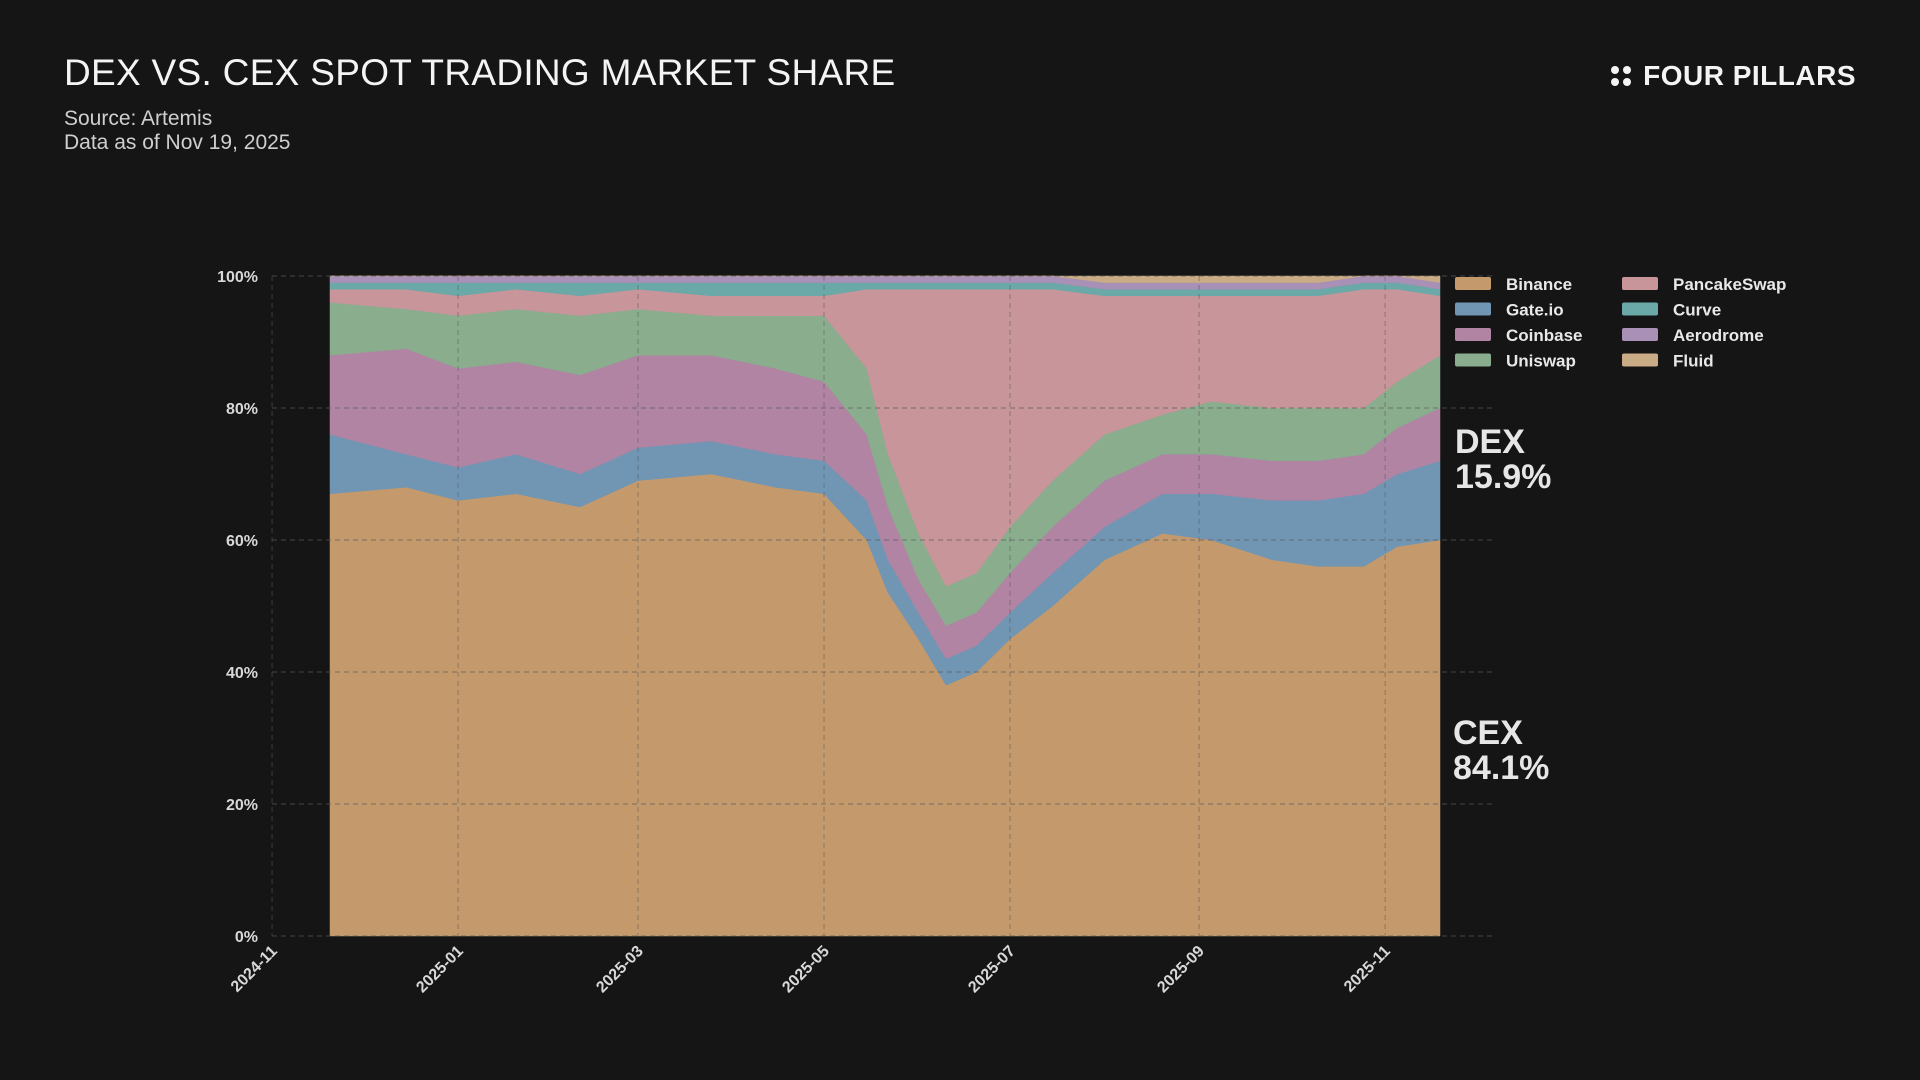 Image resolution: width=1920 pixels, height=1080 pixels. I want to click on legend-item-binance: Binance, so click(1513, 284).